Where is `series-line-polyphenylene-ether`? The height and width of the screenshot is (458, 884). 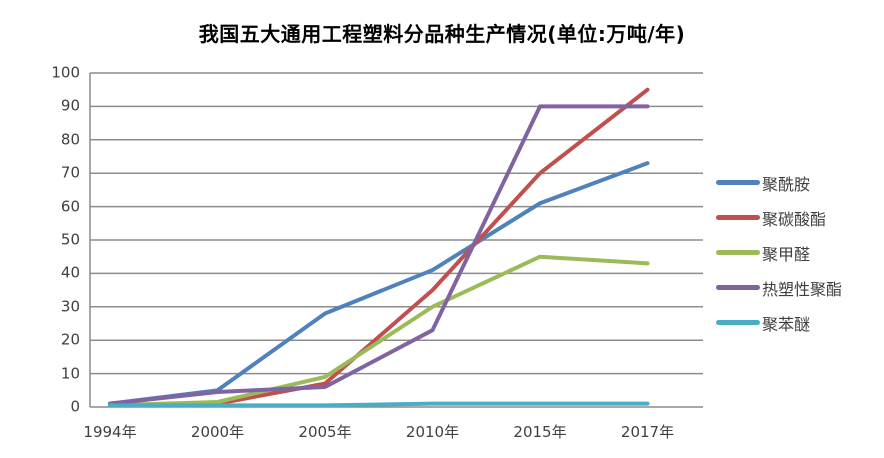
series-line-polyphenylene-ether is located at coordinates (379, 404).